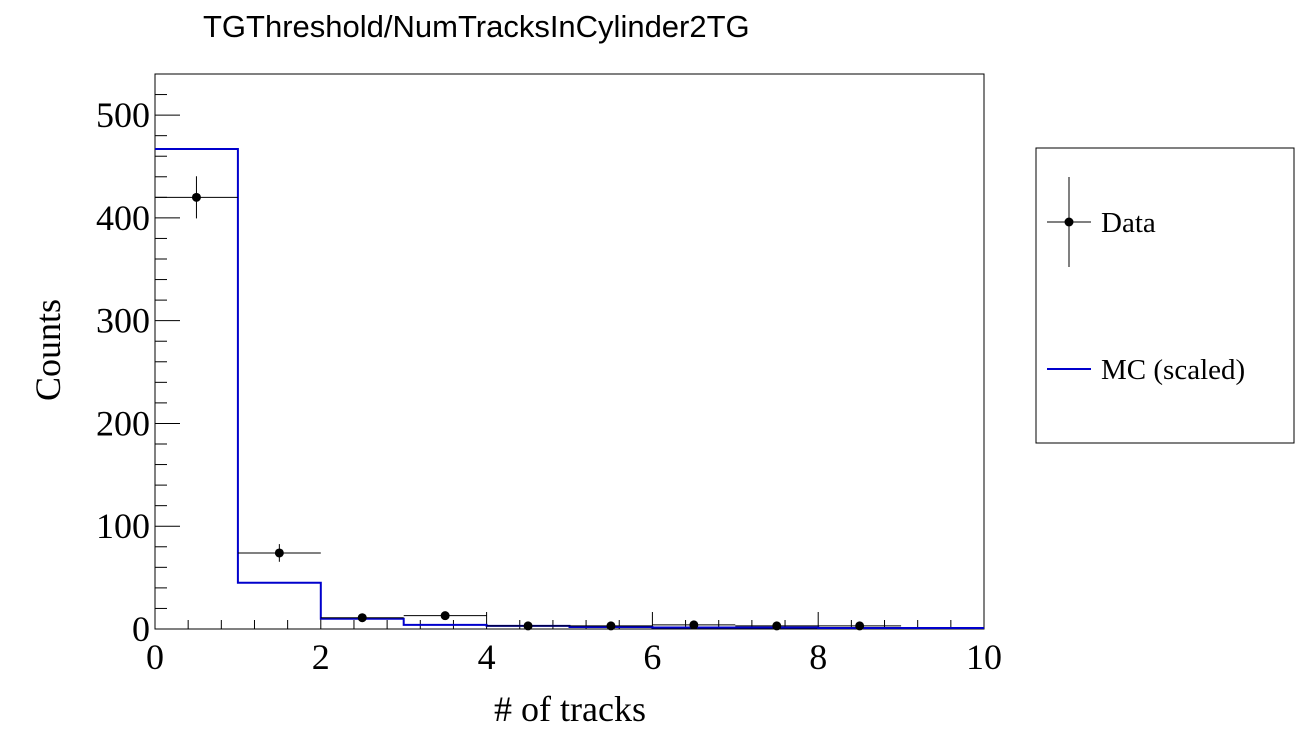 Image resolution: width=1296 pixels, height=740 pixels. Describe the element at coordinates (487, 657) in the screenshot. I see `x-tick-label: 4` at that location.